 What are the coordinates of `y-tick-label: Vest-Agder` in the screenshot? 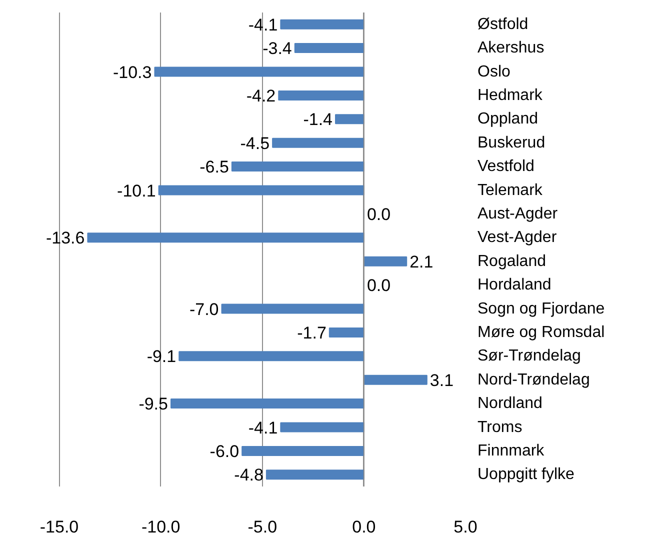 It's located at (518, 237).